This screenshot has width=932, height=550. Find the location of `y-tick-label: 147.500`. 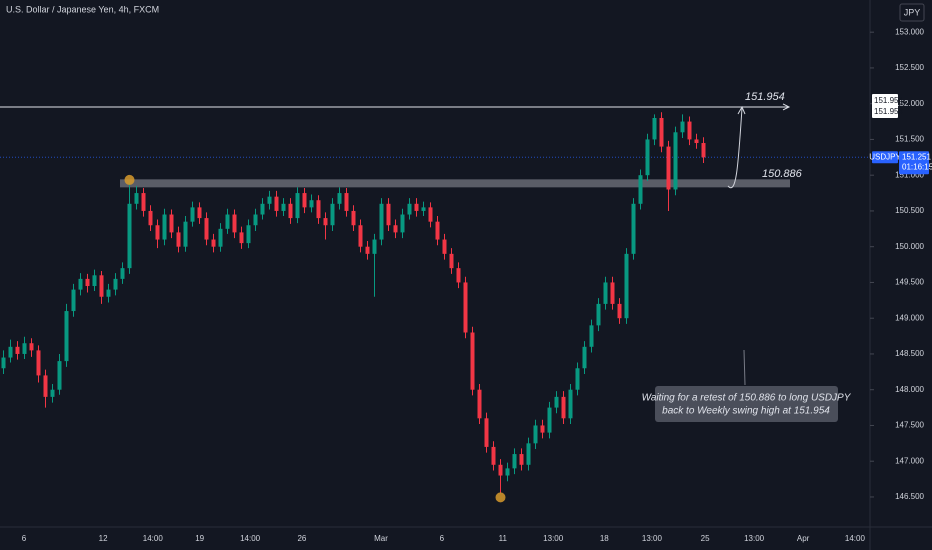

y-tick-label: 147.500 is located at coordinates (909, 425).